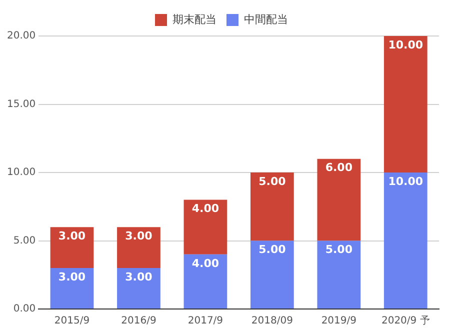 This screenshot has height=333, width=459. Describe the element at coordinates (24, 240) in the screenshot. I see `y-tick-label: 5.00` at that location.